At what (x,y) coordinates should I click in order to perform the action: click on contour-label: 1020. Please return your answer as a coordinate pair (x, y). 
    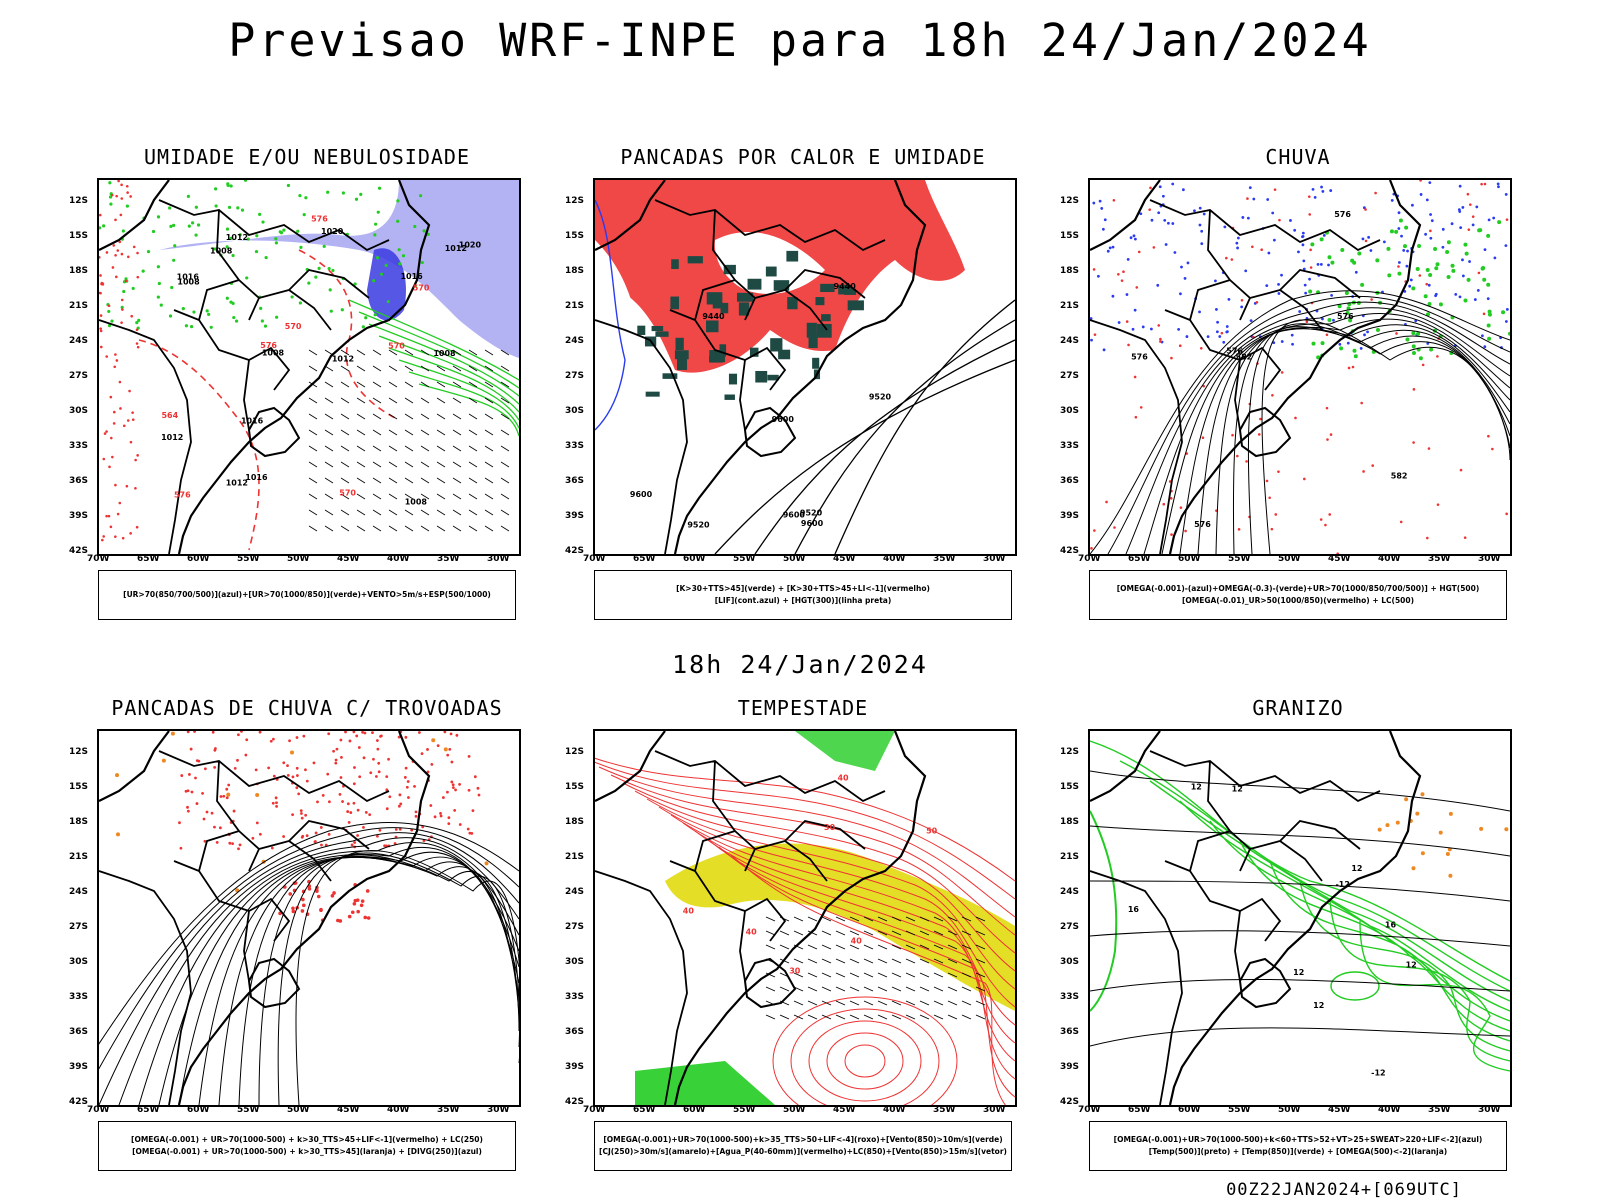
    Looking at the image, I should click on (470, 245).